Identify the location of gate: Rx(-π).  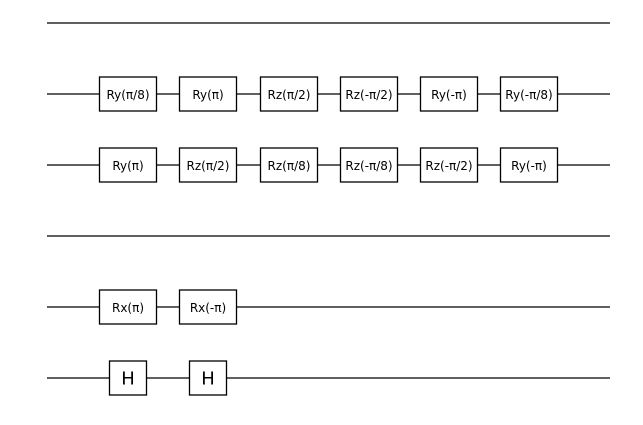
(208, 307).